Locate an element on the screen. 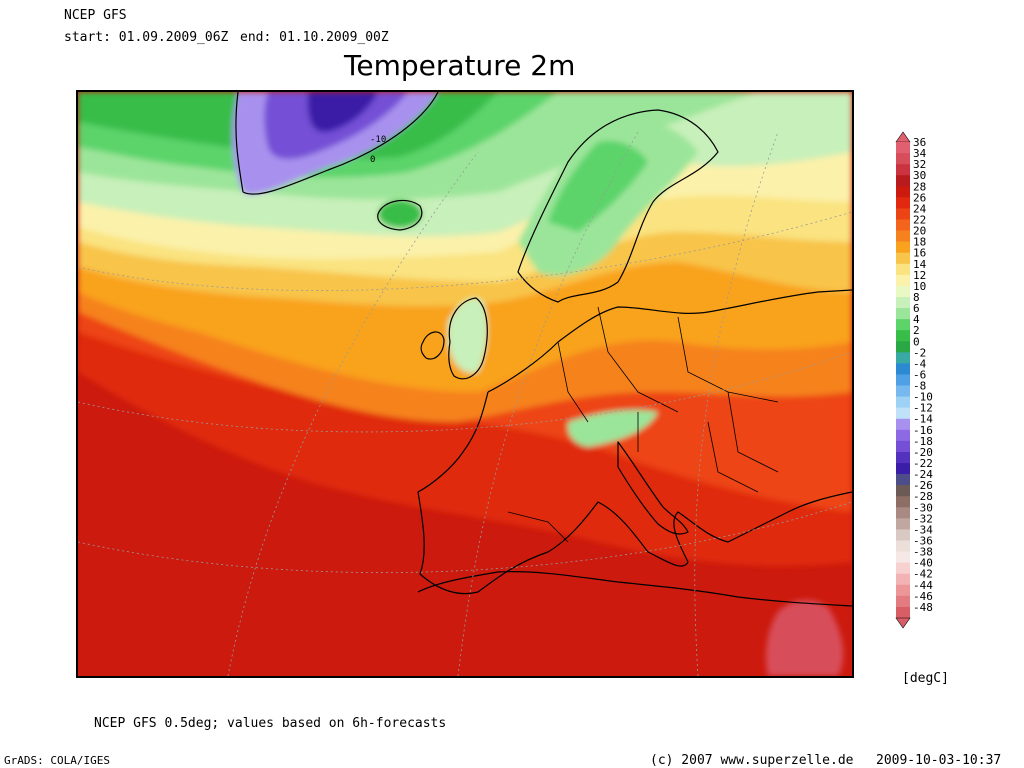 The width and height of the screenshot is (1024, 768). colorbar-tick-label: 34 is located at coordinates (920, 153).